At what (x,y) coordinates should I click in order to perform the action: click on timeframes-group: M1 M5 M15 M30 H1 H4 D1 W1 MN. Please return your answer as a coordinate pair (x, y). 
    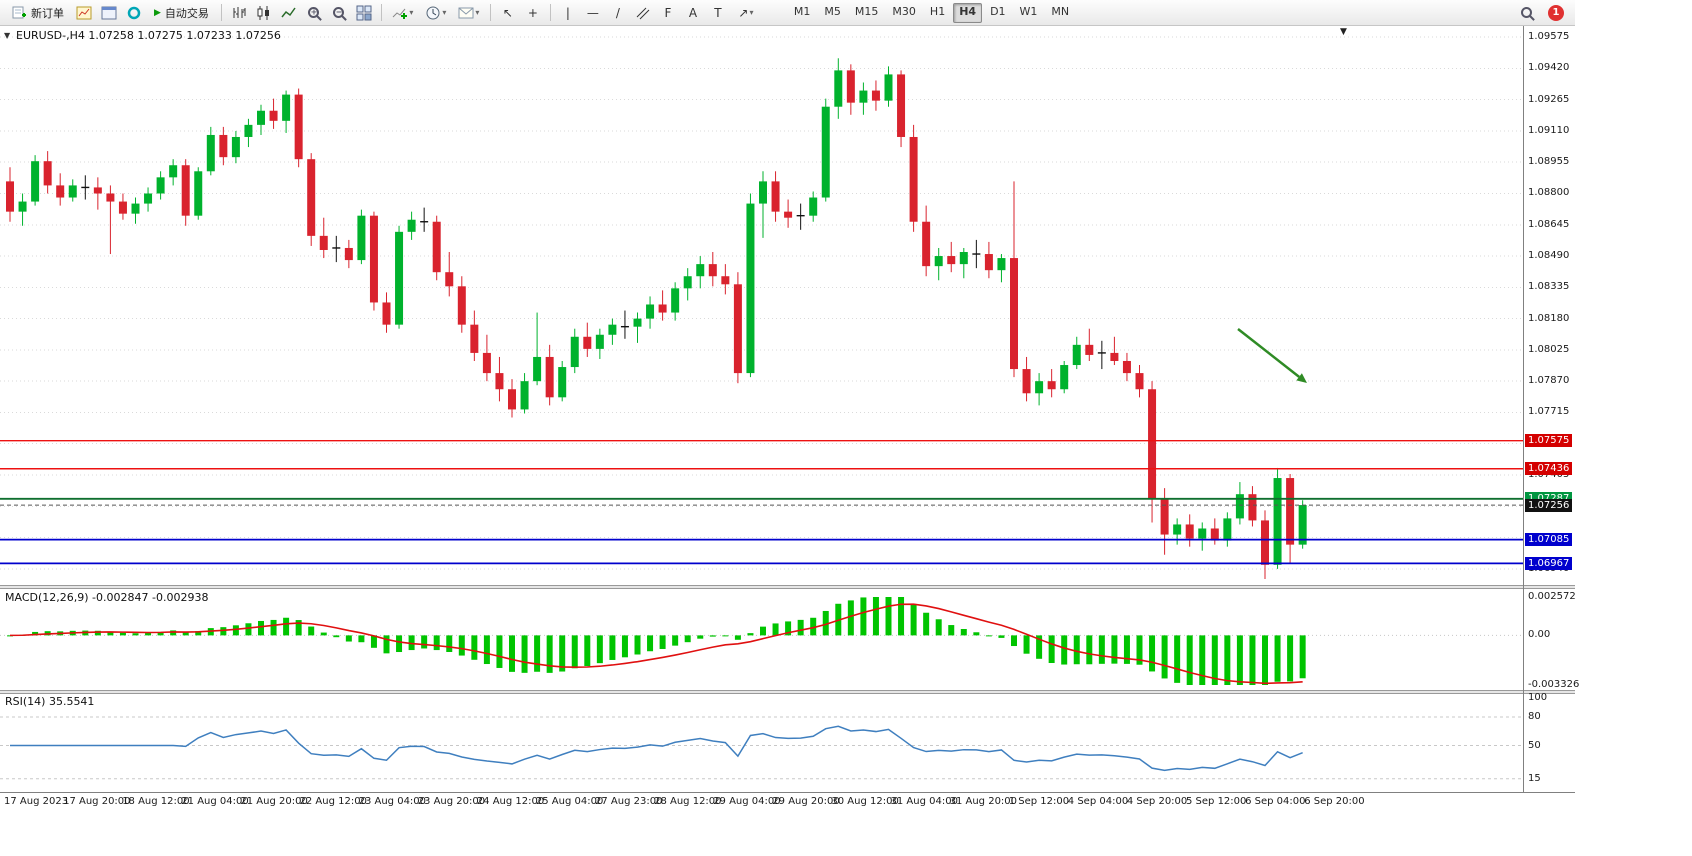
    Looking at the image, I should click on (931, 12).